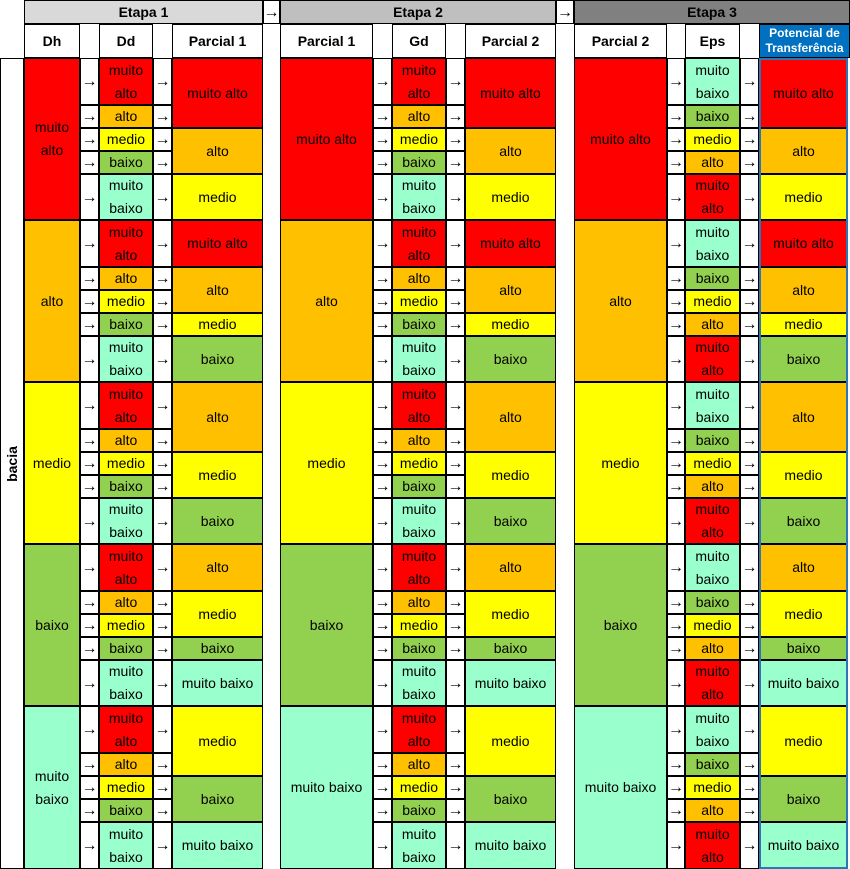 This screenshot has height=869, width=850. Describe the element at coordinates (712, 12) in the screenshot. I see `stage-3-header: Etapa 3` at that location.